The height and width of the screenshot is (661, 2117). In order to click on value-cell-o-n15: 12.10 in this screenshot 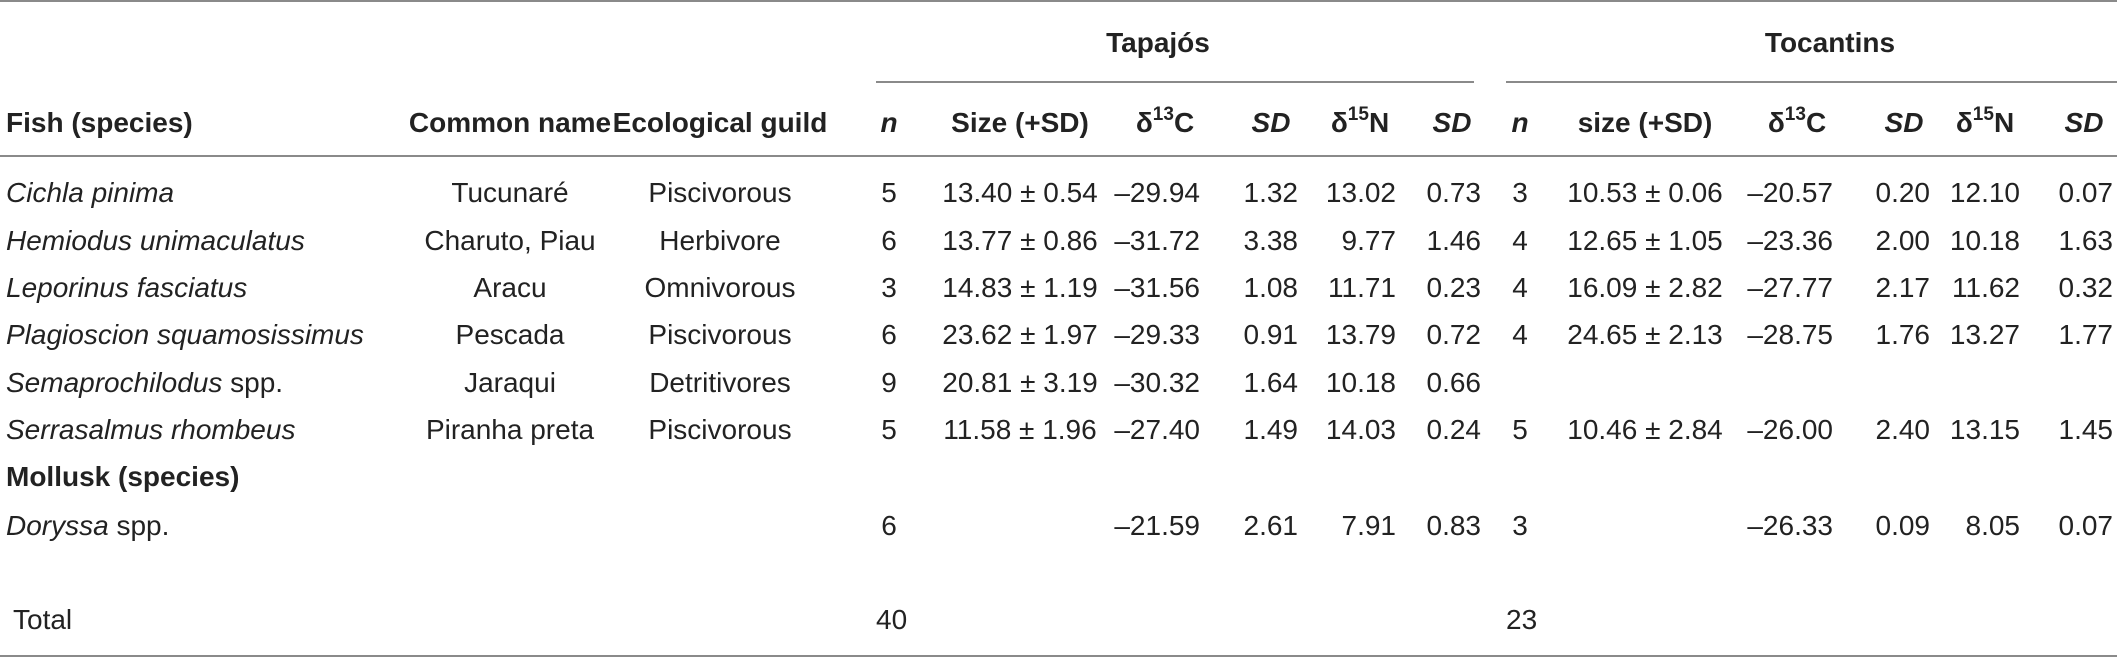, I will do `click(1984, 192)`.